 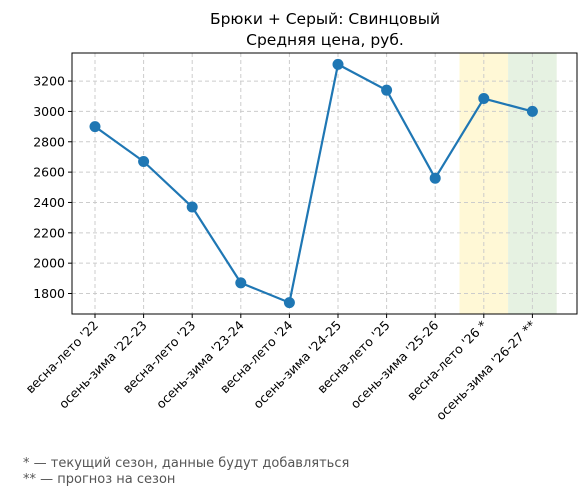 I want to click on y-tick-label: 2600, so click(x=49, y=172).